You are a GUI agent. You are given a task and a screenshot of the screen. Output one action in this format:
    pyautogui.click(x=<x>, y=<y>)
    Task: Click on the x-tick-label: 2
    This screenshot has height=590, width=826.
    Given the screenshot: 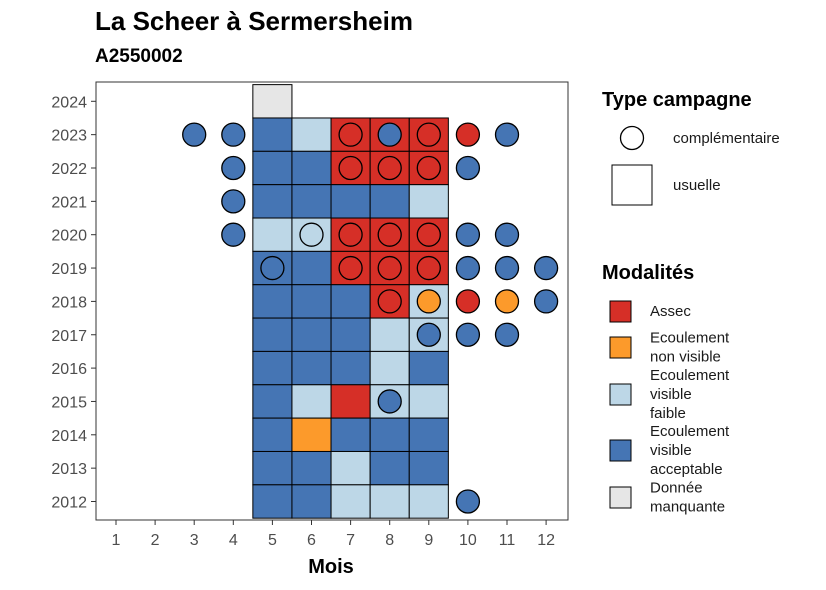 What is the action you would take?
    pyautogui.click(x=155, y=540)
    